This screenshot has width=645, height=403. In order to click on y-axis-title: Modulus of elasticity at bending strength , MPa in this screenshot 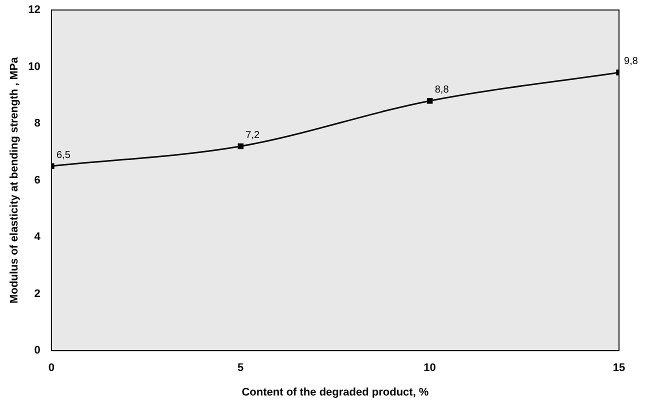, I will do `click(14, 180)`.